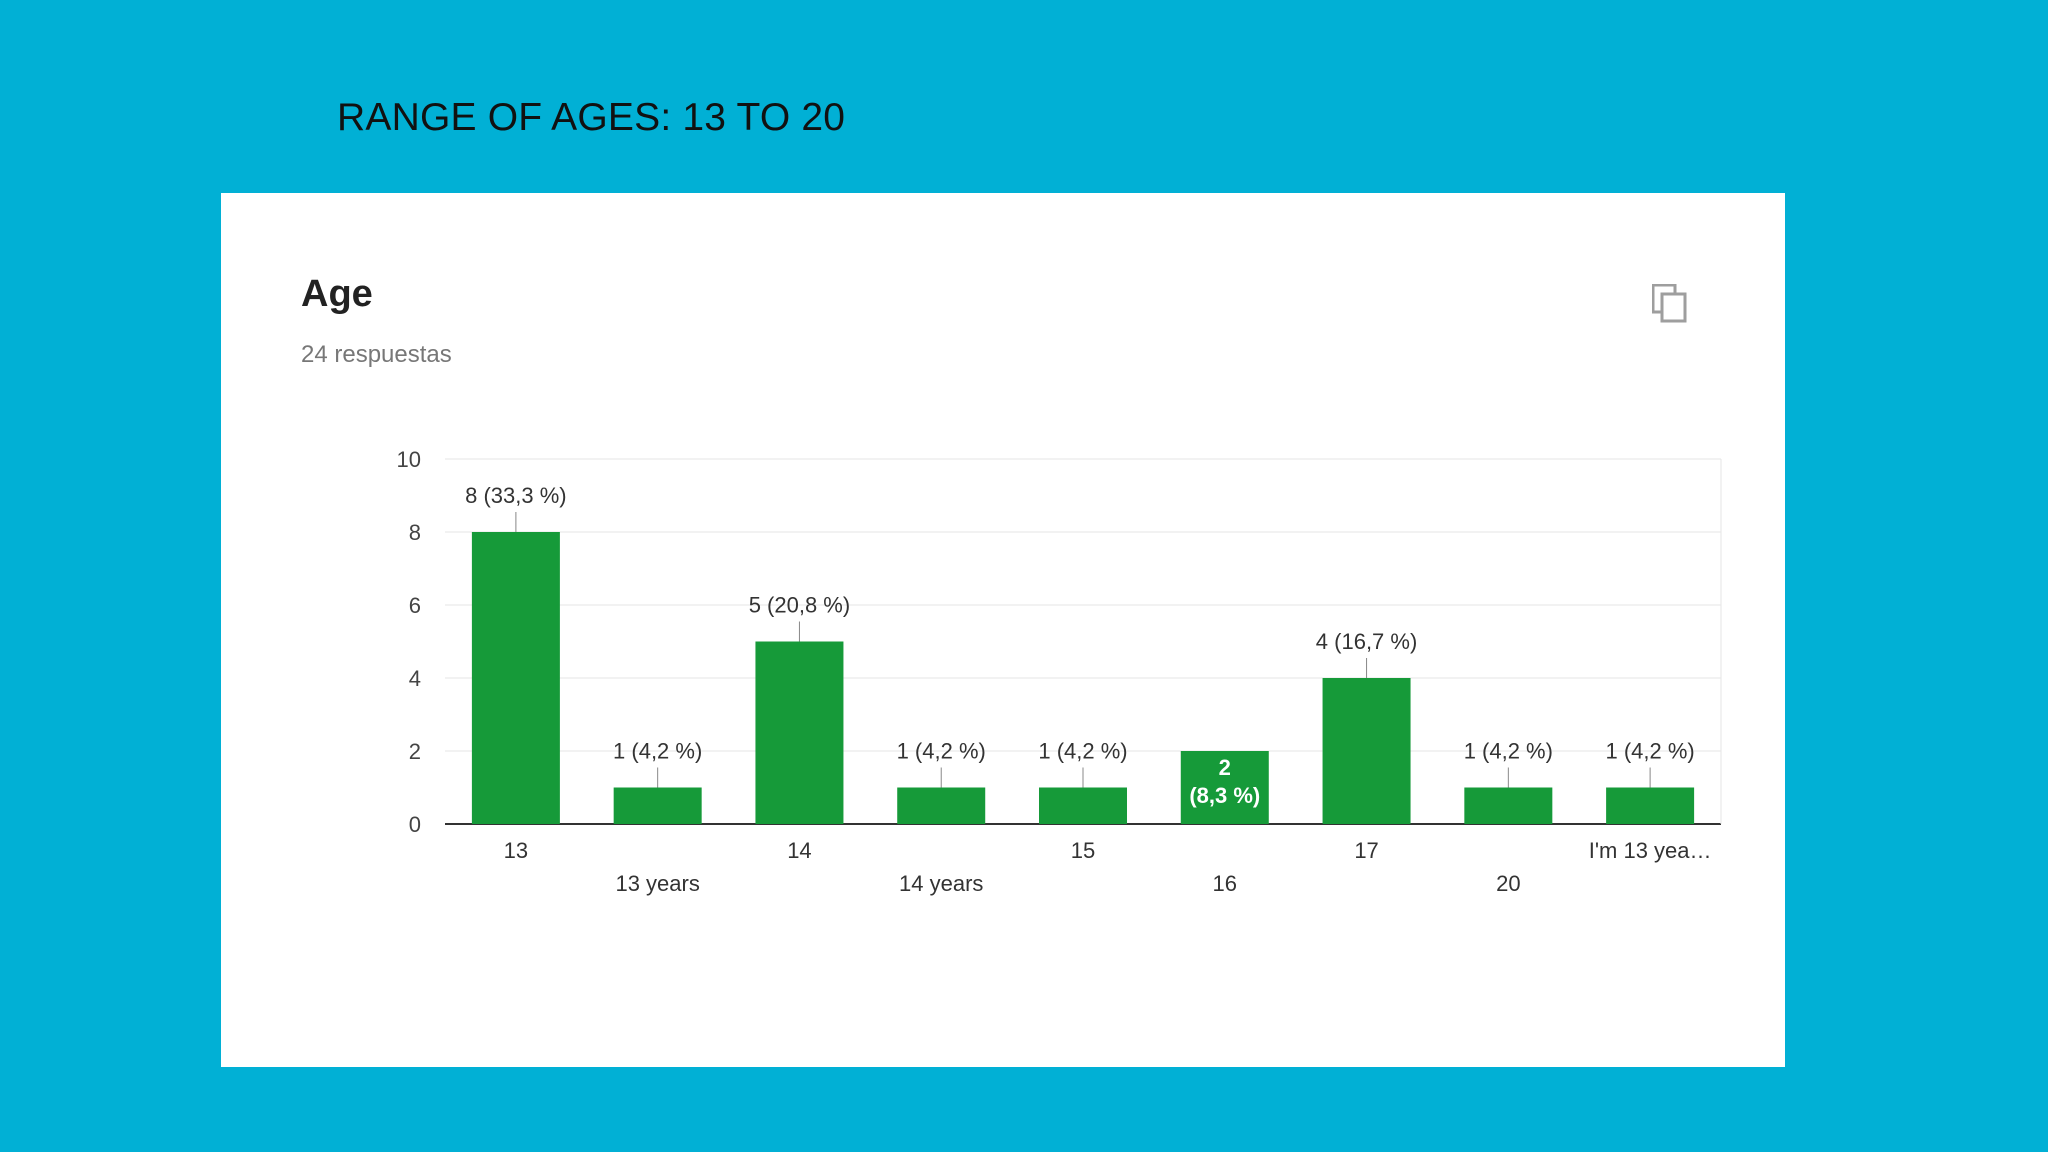 This screenshot has width=2048, height=1152. What do you see at coordinates (415, 532) in the screenshot?
I see `y-tick-label: 8` at bounding box center [415, 532].